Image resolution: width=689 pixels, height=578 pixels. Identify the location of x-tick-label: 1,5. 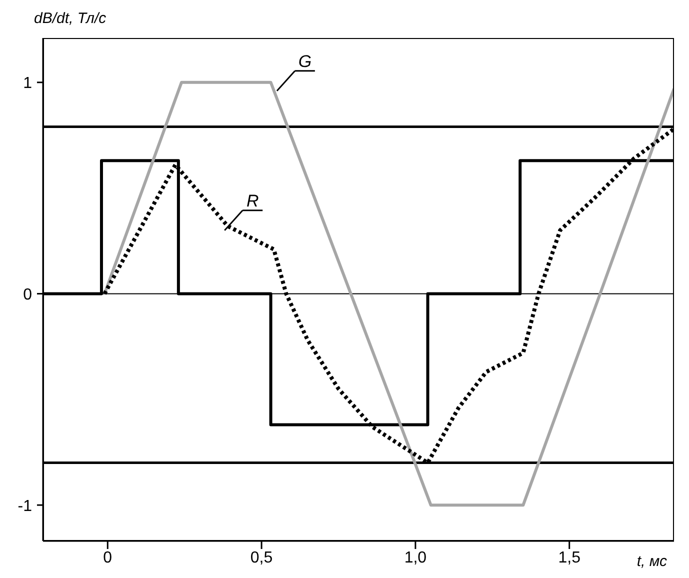
(569, 557).